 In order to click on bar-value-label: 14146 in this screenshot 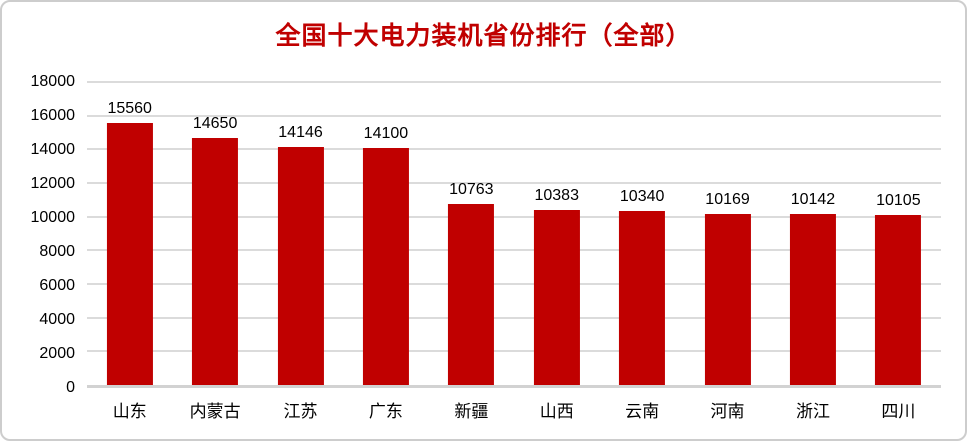, I will do `click(300, 132)`.